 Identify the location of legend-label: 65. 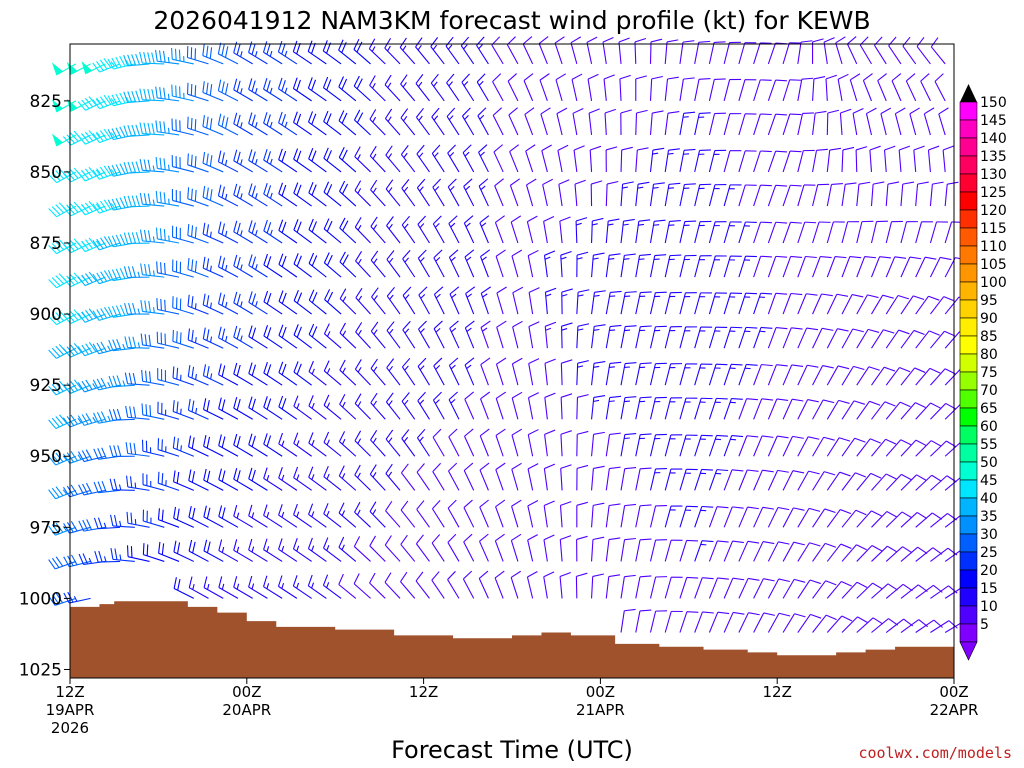
(989, 409).